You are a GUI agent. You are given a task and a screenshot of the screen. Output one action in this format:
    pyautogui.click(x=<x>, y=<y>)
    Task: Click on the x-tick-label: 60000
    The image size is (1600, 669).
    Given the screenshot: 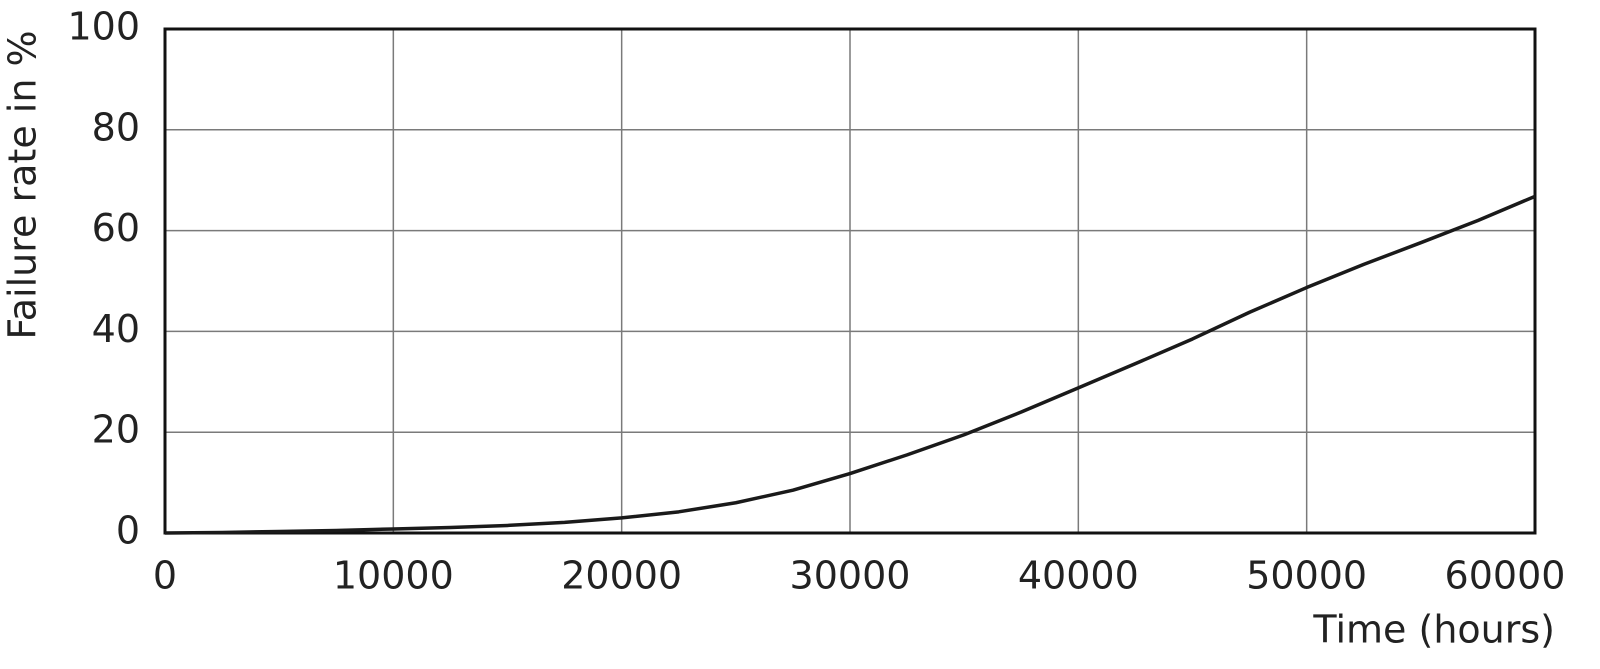 What is the action you would take?
    pyautogui.click(x=1505, y=576)
    